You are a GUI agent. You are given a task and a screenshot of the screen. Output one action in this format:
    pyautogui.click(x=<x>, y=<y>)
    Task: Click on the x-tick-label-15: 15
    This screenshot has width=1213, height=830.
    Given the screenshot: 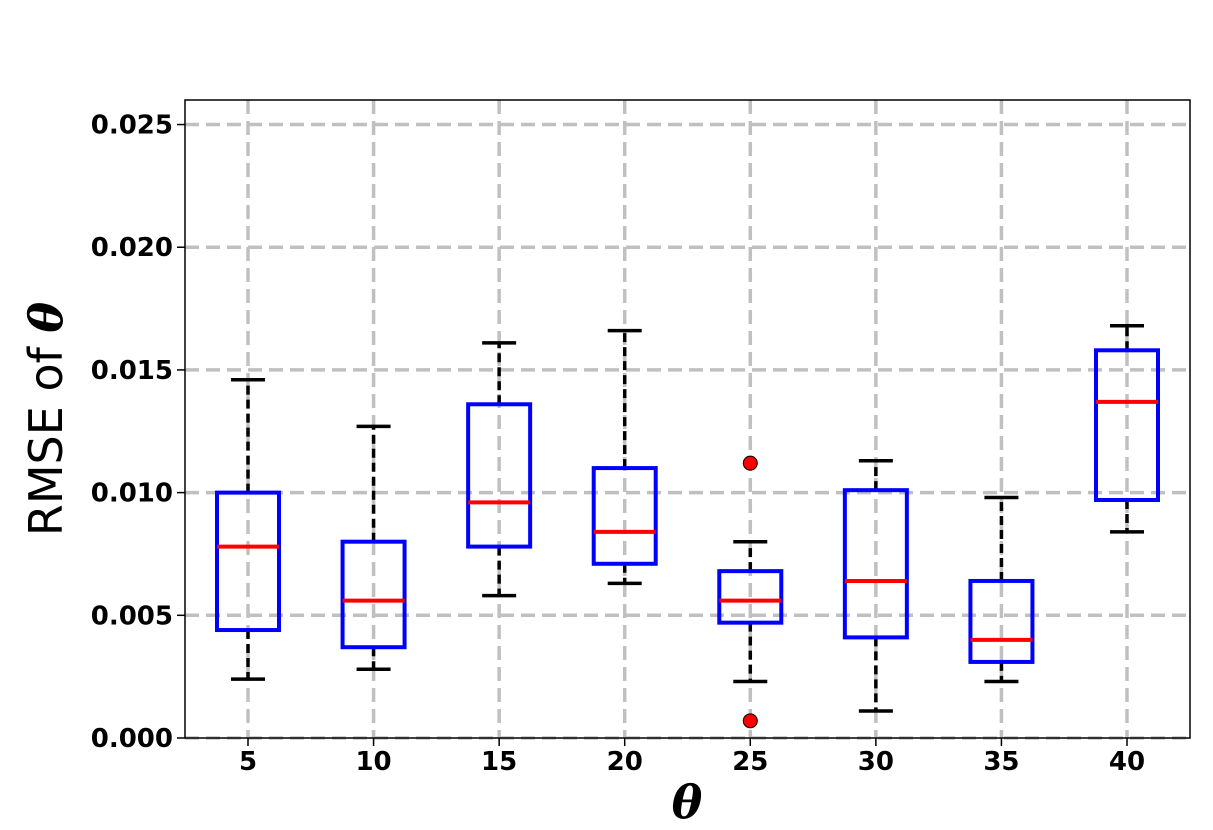 What is the action you would take?
    pyautogui.click(x=499, y=762)
    